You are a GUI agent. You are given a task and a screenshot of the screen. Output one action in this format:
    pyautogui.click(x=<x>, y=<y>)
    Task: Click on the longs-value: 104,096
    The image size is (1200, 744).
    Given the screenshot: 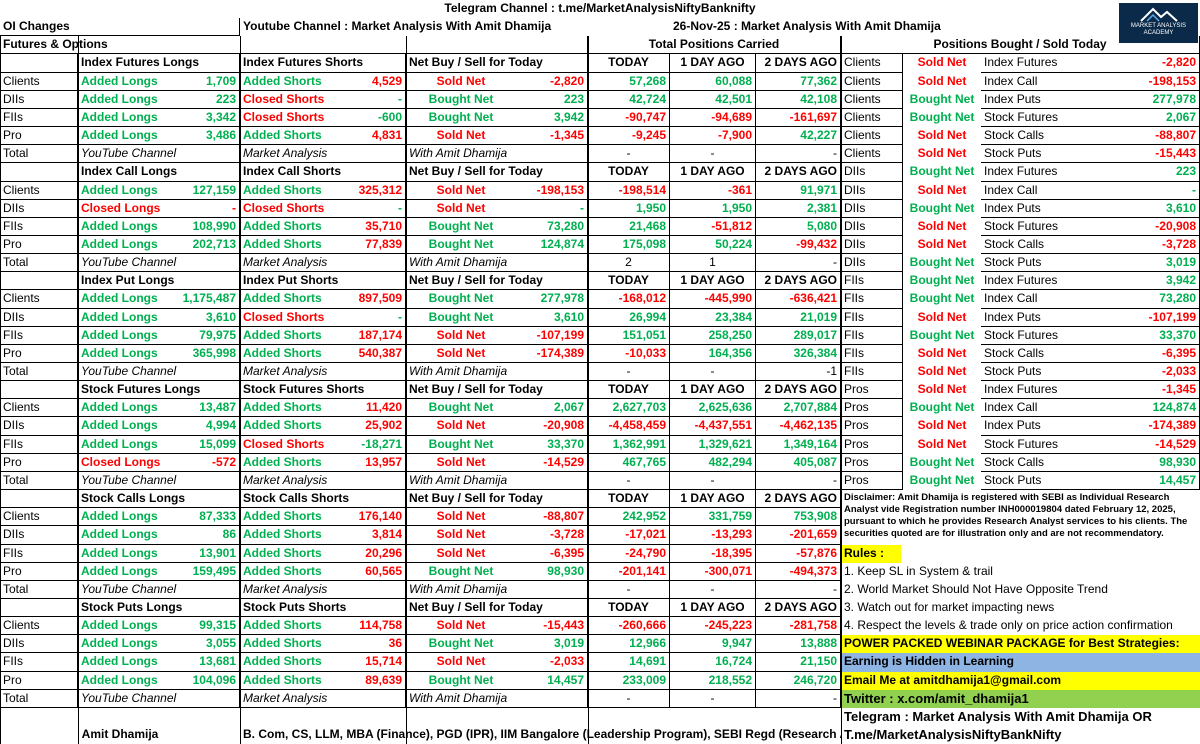 What is the action you would take?
    pyautogui.click(x=159, y=681)
    